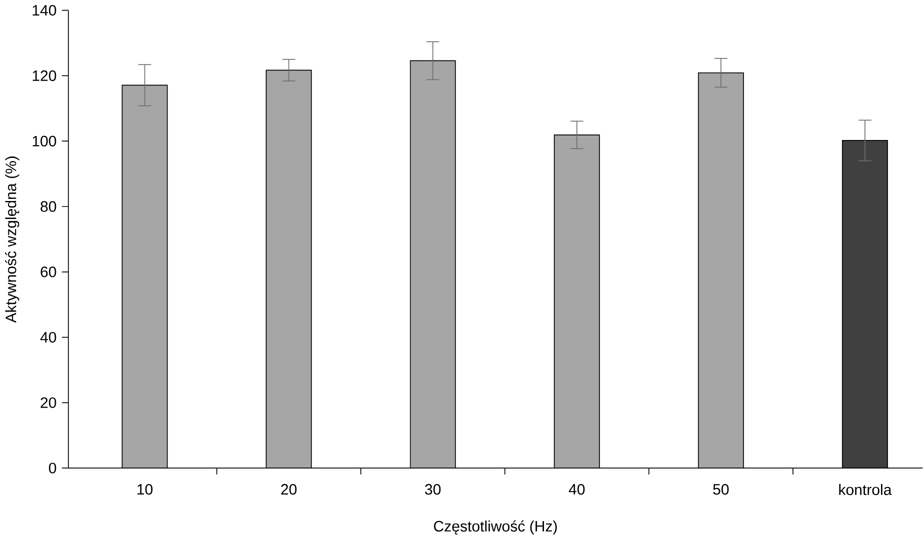  I want to click on y-tick-label: 40, so click(48, 337).